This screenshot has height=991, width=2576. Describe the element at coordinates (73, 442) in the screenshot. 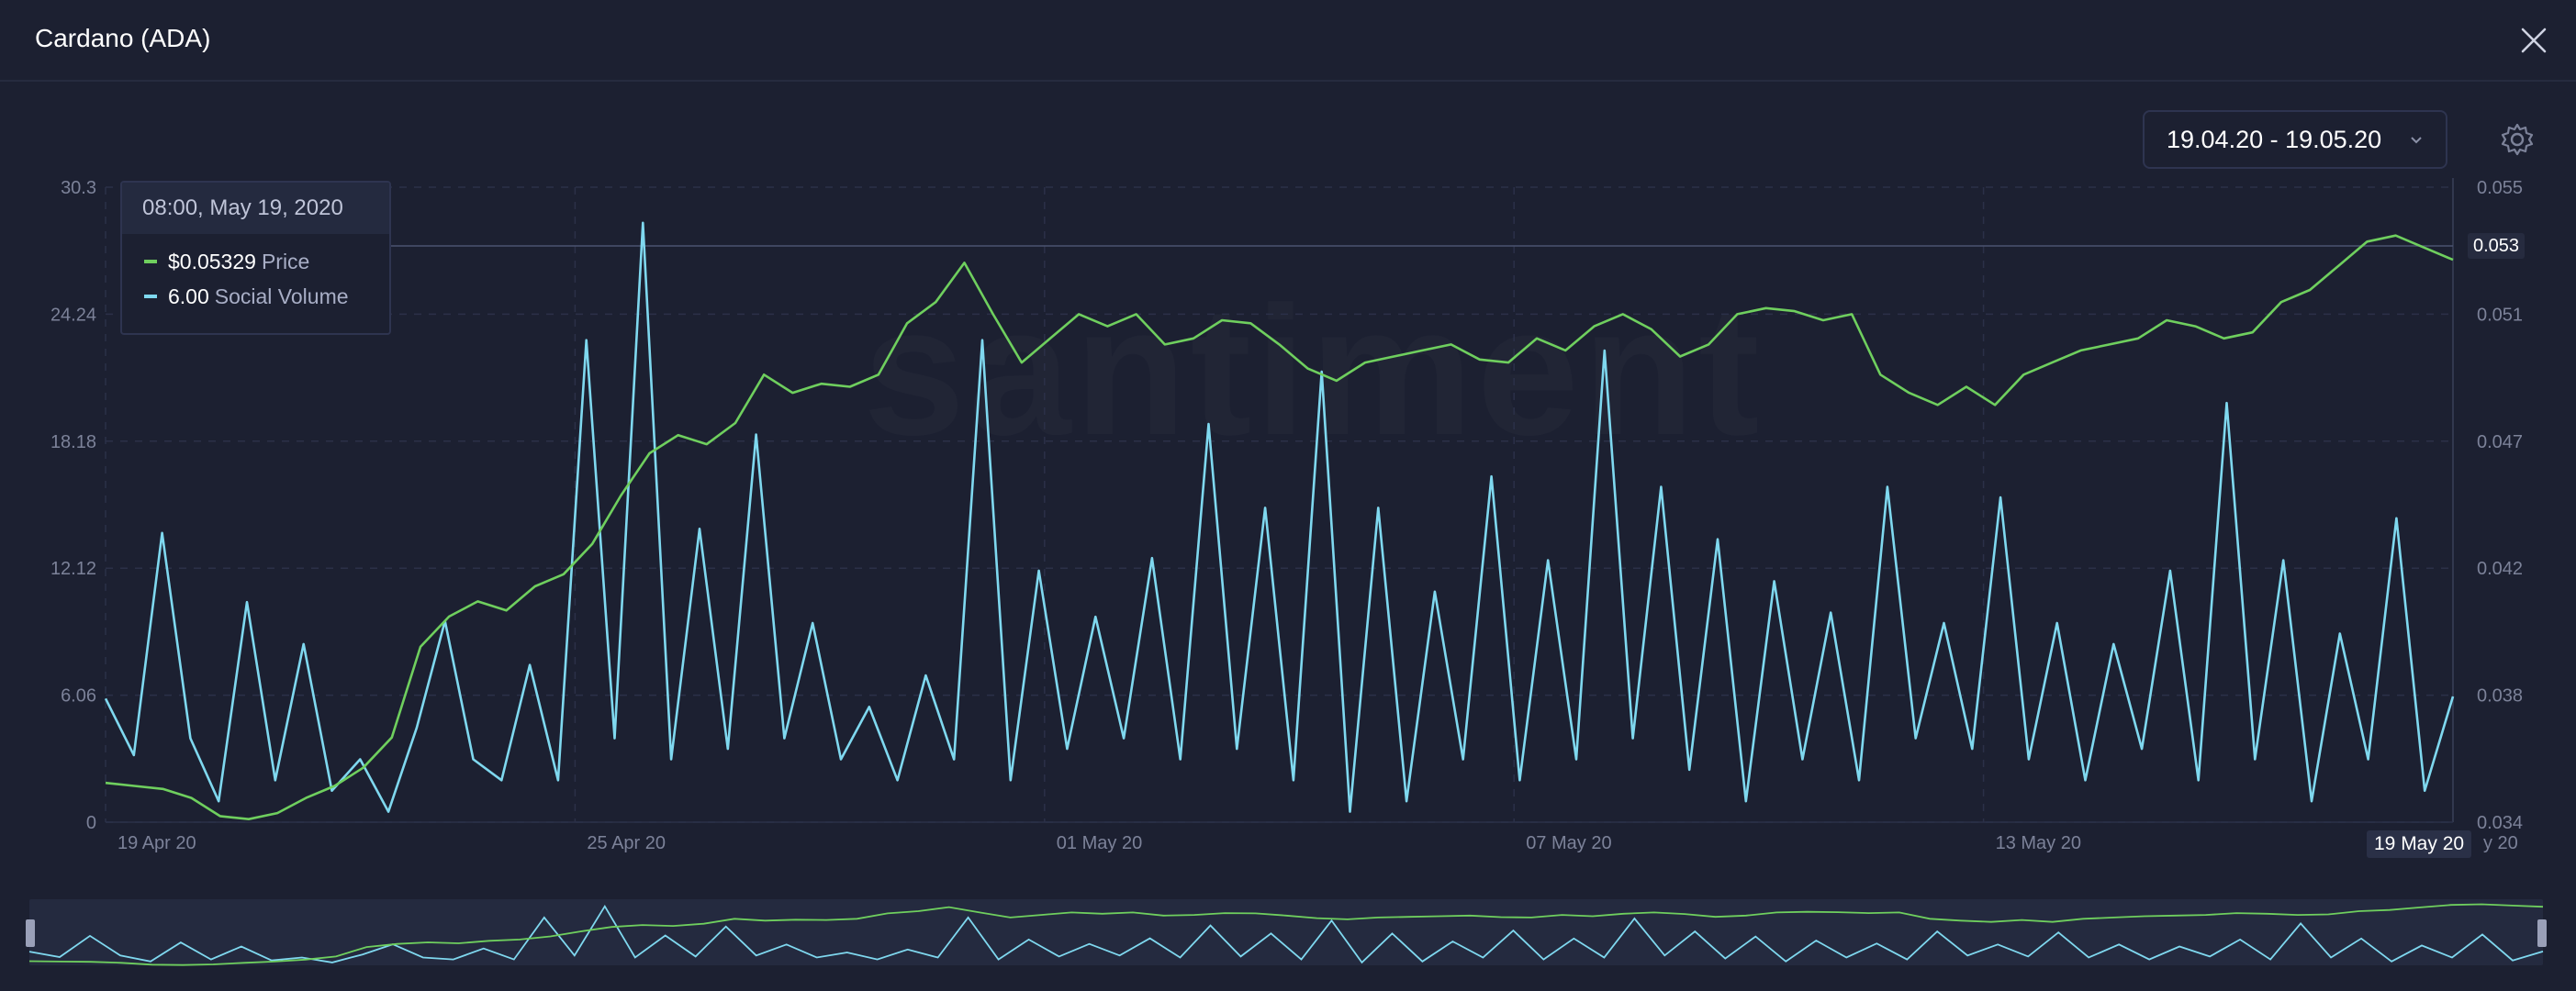

I see `y-left-tick-label: 18.18` at that location.